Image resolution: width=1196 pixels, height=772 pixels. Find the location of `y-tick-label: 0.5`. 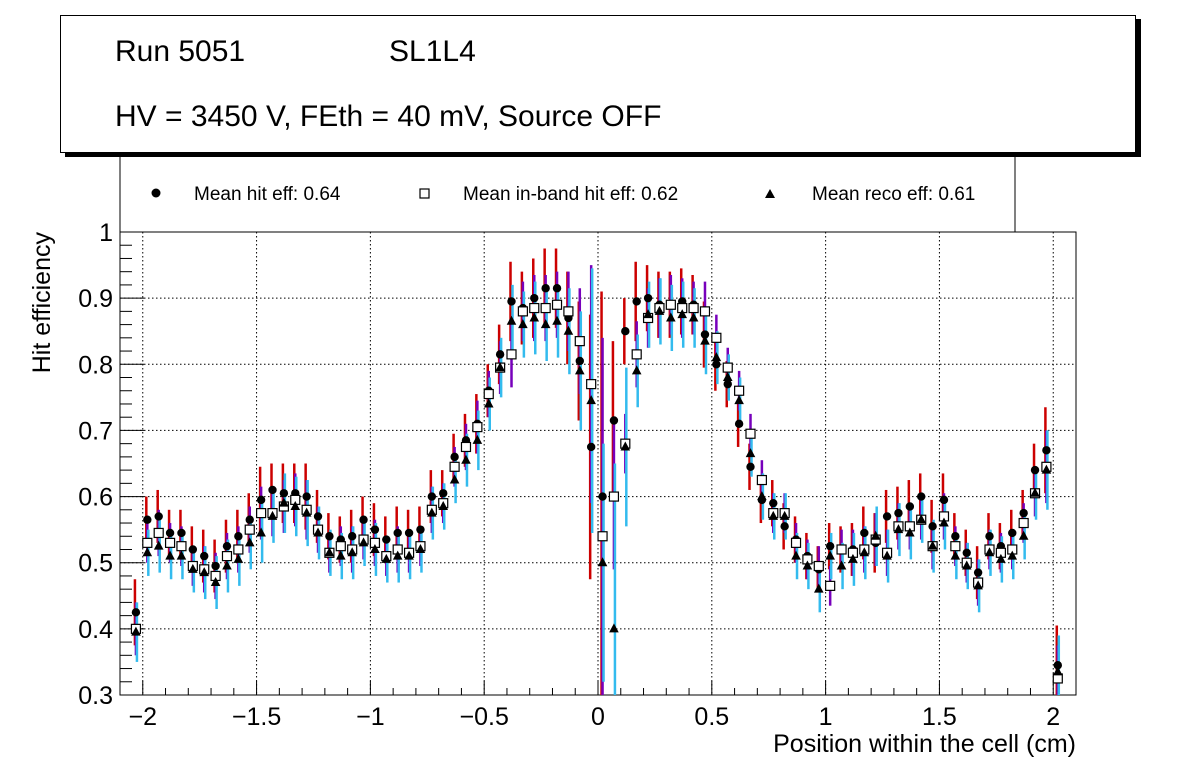

y-tick-label: 0.5 is located at coordinates (95, 564).